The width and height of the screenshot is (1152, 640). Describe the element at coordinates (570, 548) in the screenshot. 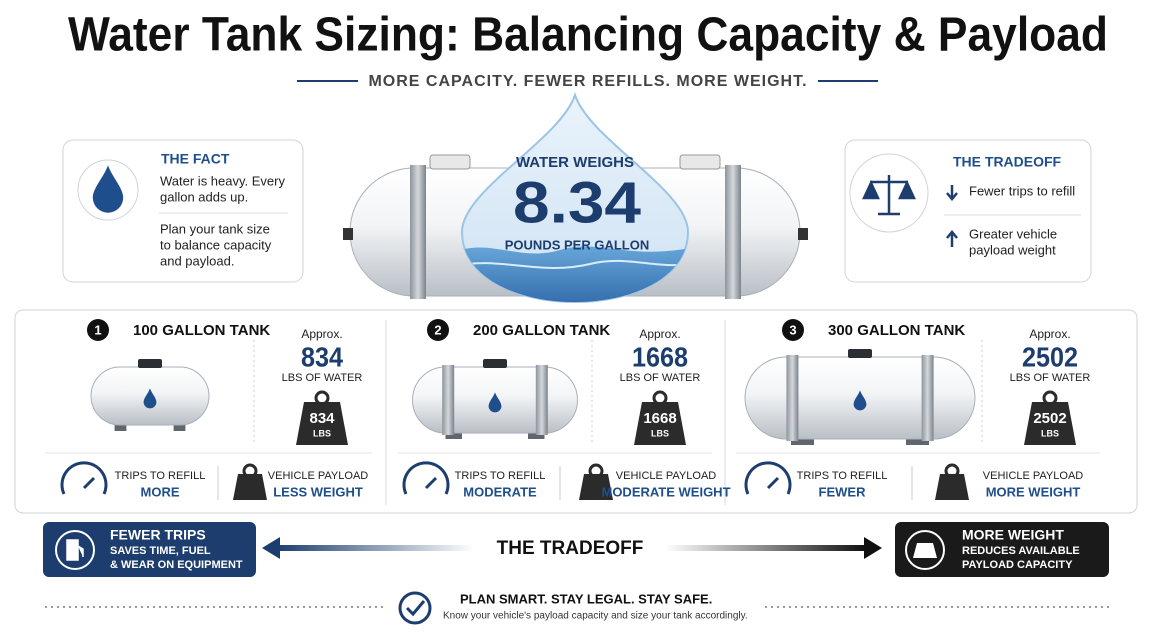

I see `tradeoff-label: THE TRADEOFF` at that location.